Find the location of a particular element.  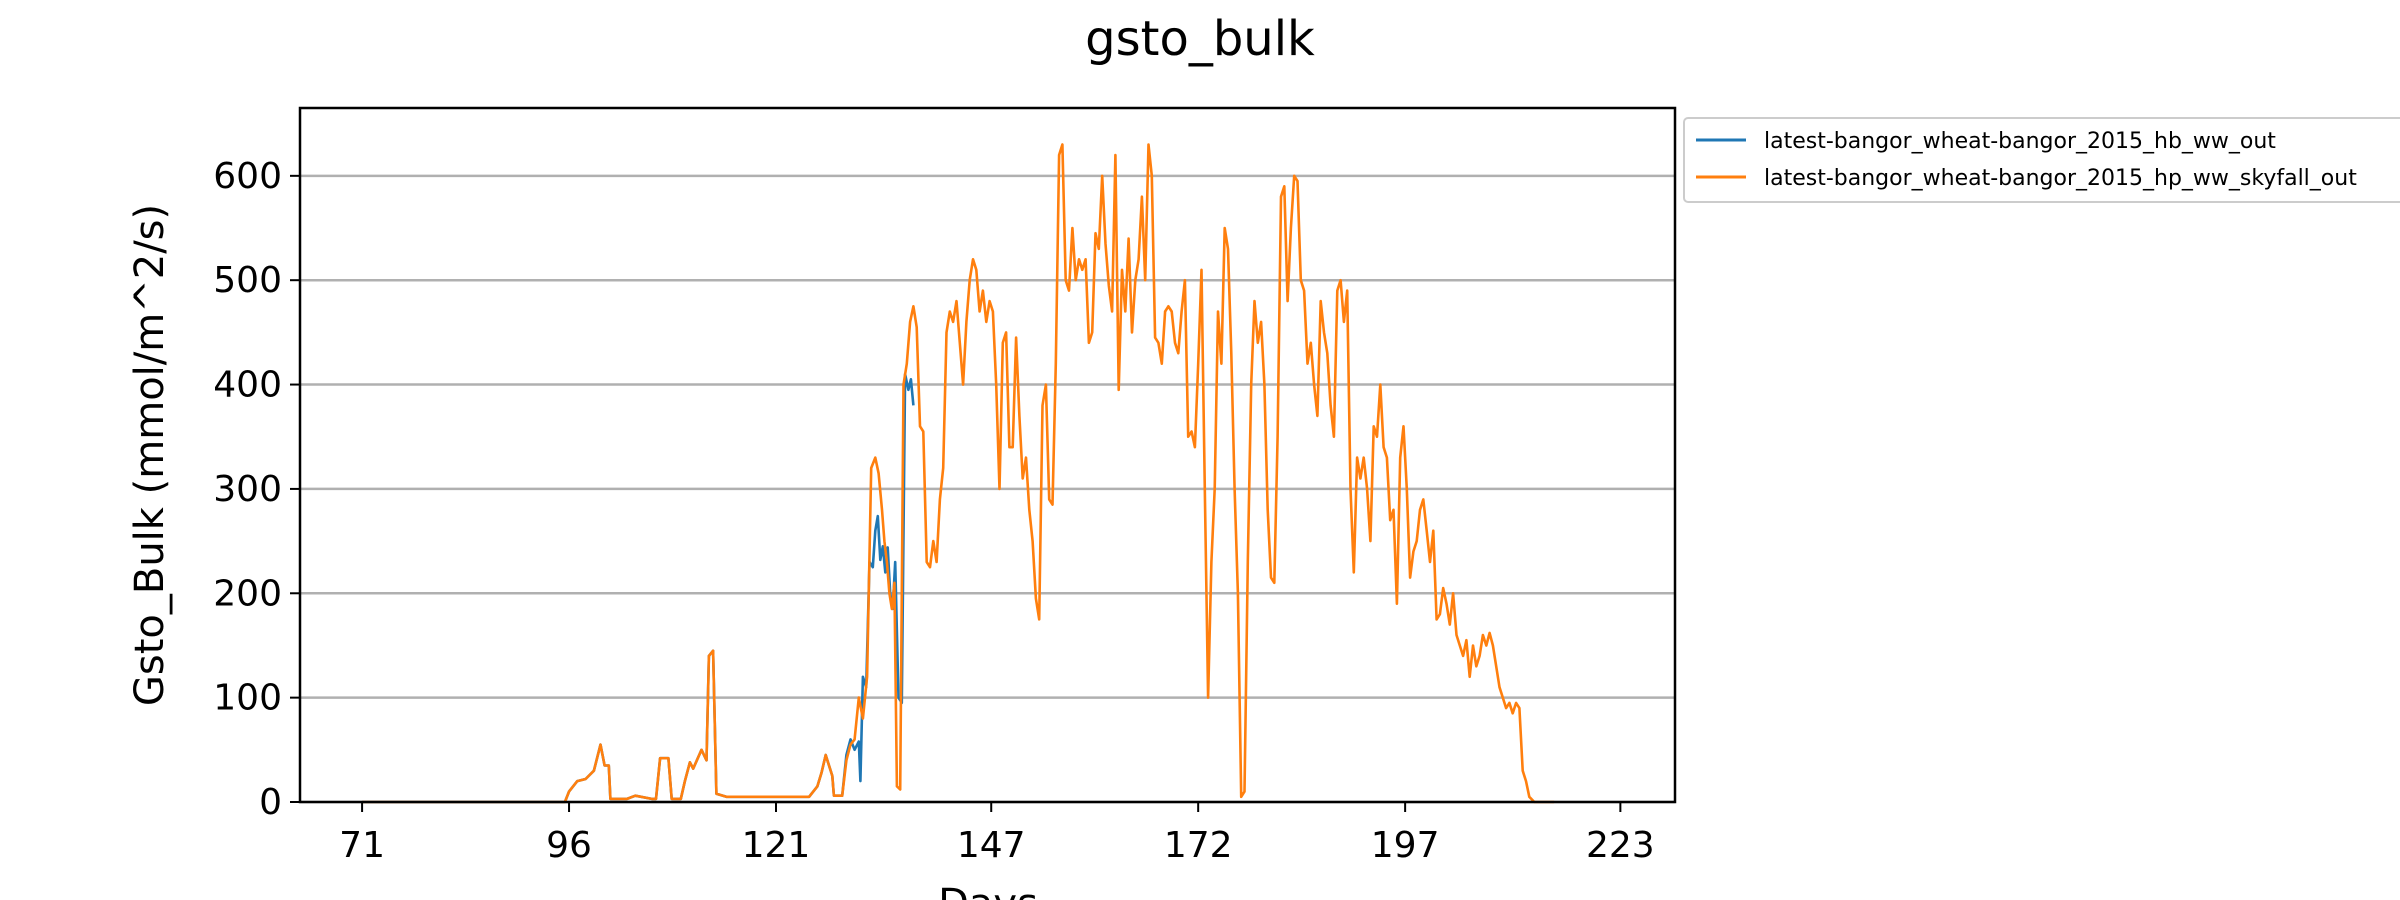

x-tick-label: 223 is located at coordinates (1620, 845).